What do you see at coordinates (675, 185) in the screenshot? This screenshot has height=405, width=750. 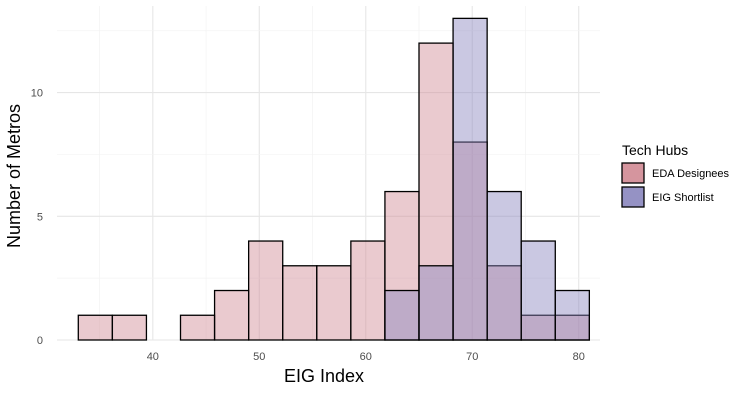 I see `legend-items: EDA Designees EIG Shortlist` at bounding box center [675, 185].